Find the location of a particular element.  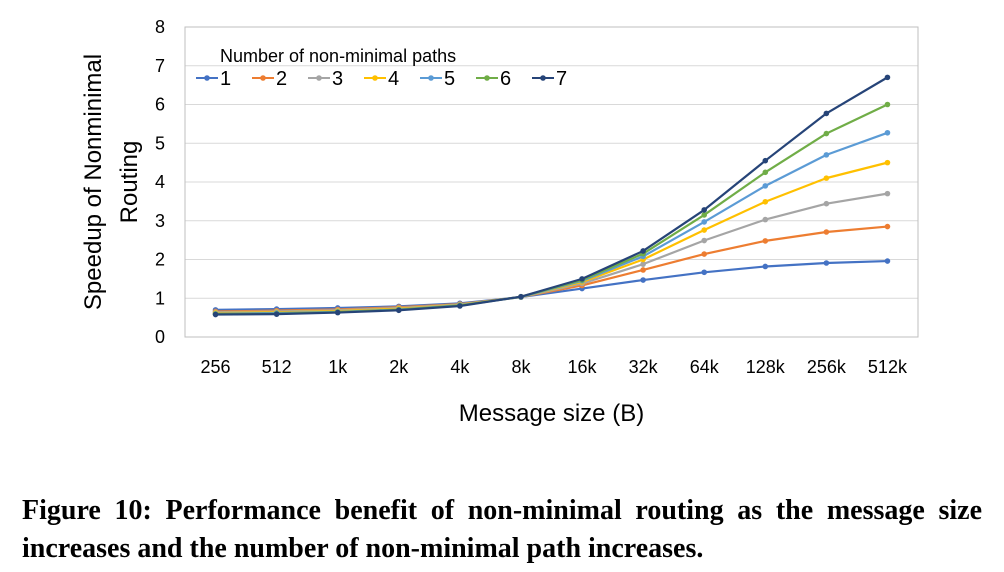

x-axis-label: Message size (B) is located at coordinates (551, 413).